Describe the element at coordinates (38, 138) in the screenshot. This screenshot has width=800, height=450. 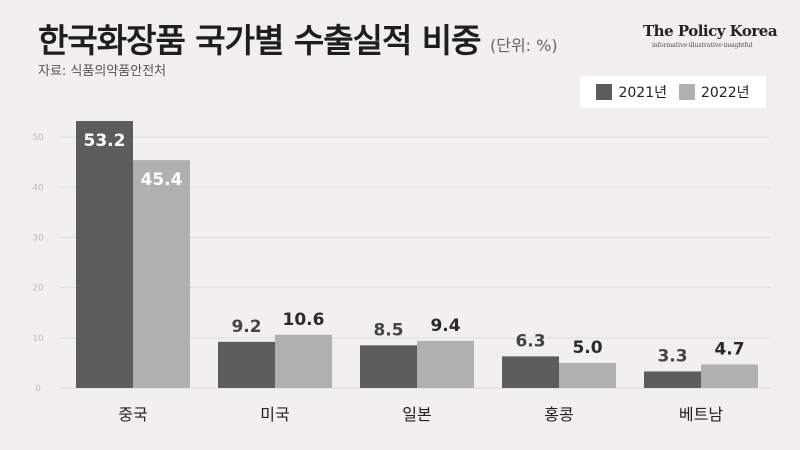
I see `y-tick-label: 50` at that location.